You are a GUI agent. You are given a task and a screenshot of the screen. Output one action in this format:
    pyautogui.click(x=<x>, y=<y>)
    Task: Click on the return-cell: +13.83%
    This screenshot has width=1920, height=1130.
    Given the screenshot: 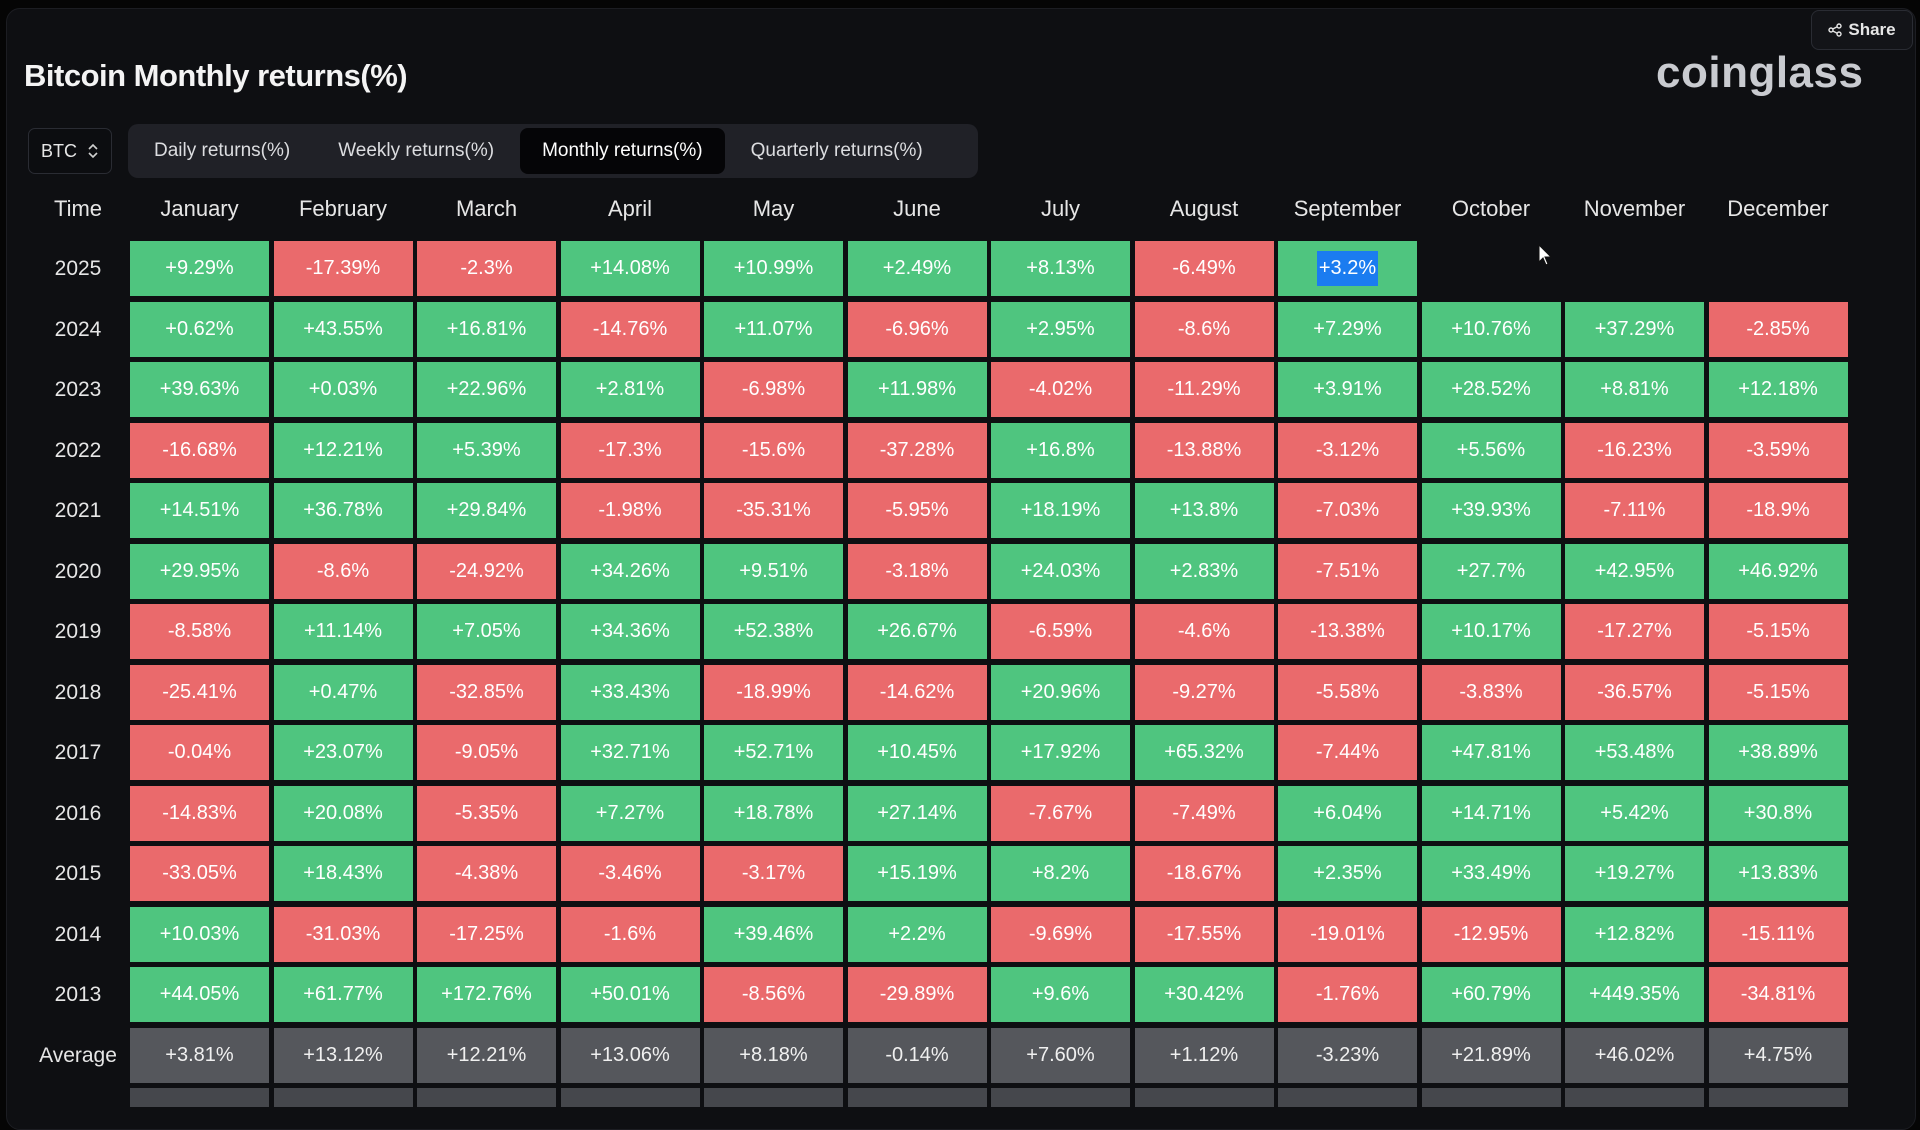 What is the action you would take?
    pyautogui.click(x=1778, y=873)
    